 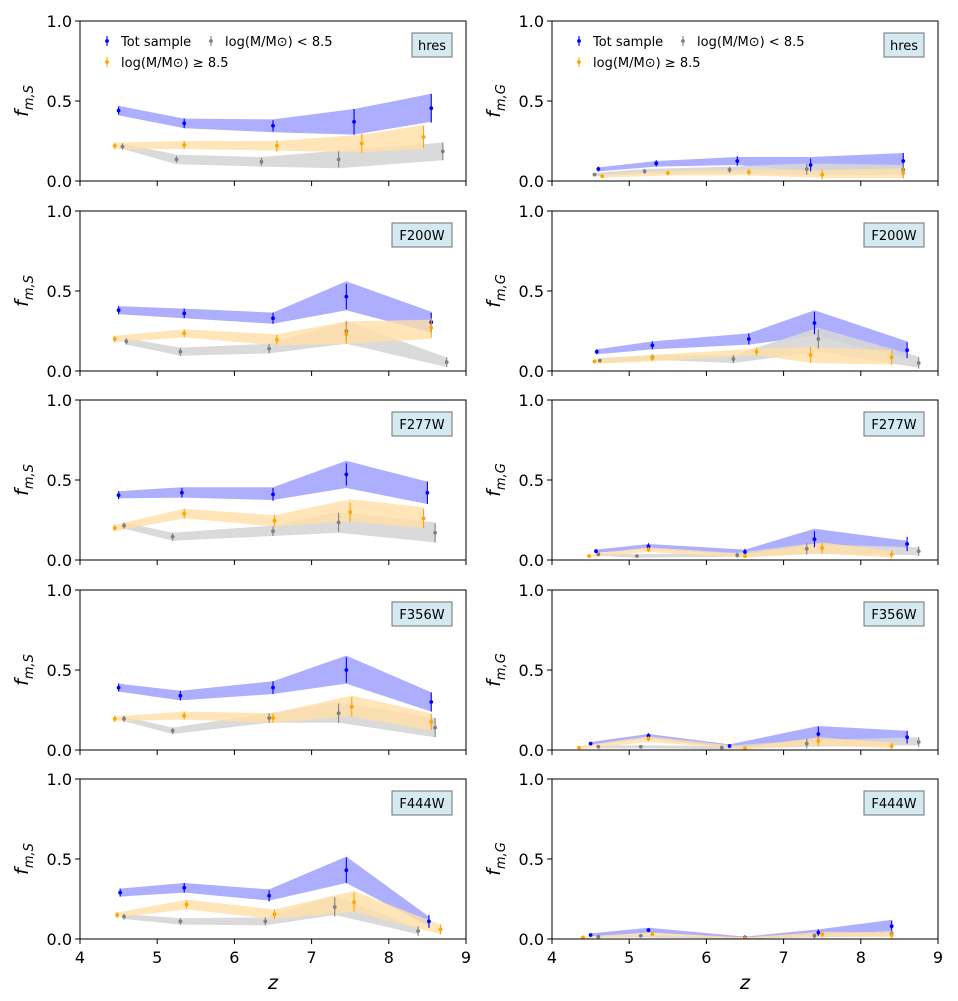 What do you see at coordinates (421, 804) in the screenshot?
I see `filter-label: F444W` at bounding box center [421, 804].